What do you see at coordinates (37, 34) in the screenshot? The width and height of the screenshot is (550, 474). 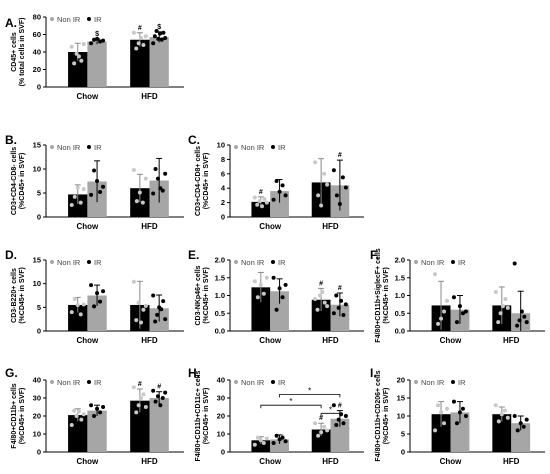 I see `y-tick-label: 60` at bounding box center [37, 34].